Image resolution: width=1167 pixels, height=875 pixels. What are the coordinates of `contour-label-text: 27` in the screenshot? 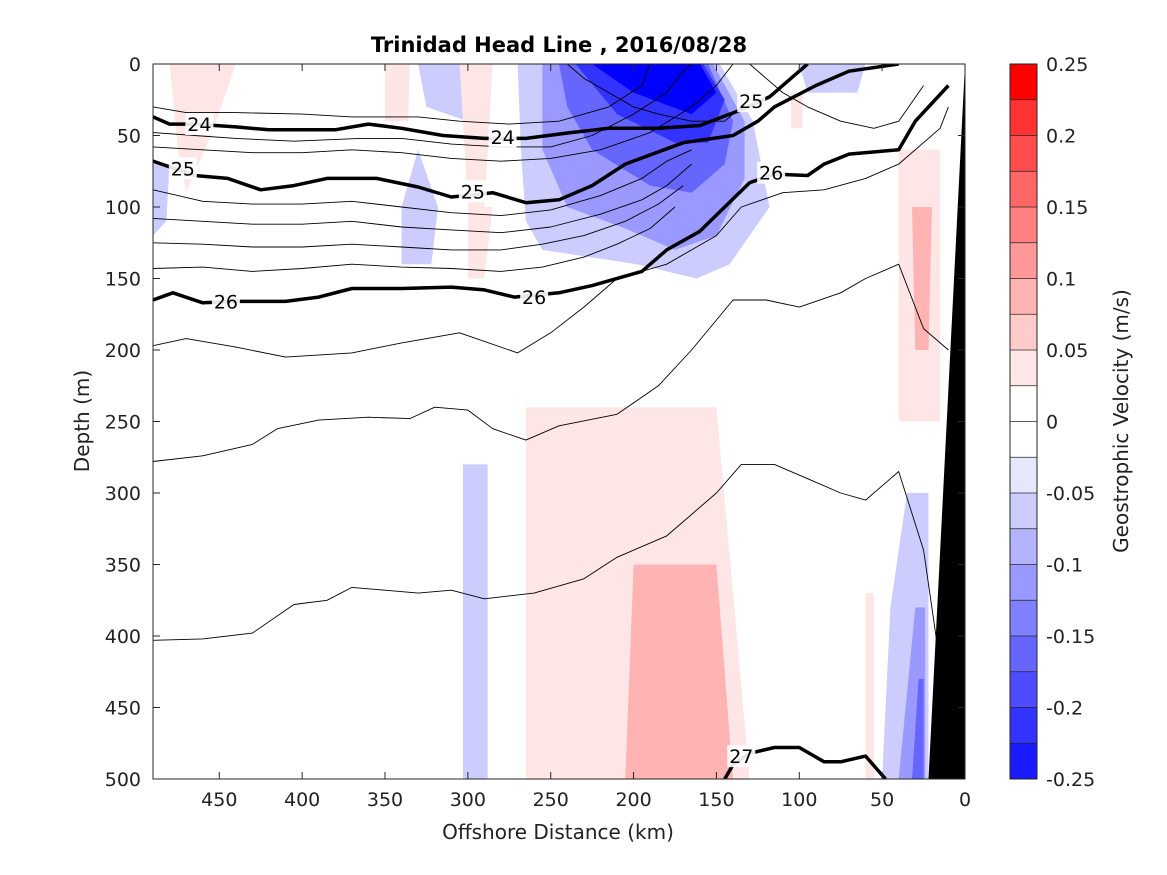 It's located at (741, 757).